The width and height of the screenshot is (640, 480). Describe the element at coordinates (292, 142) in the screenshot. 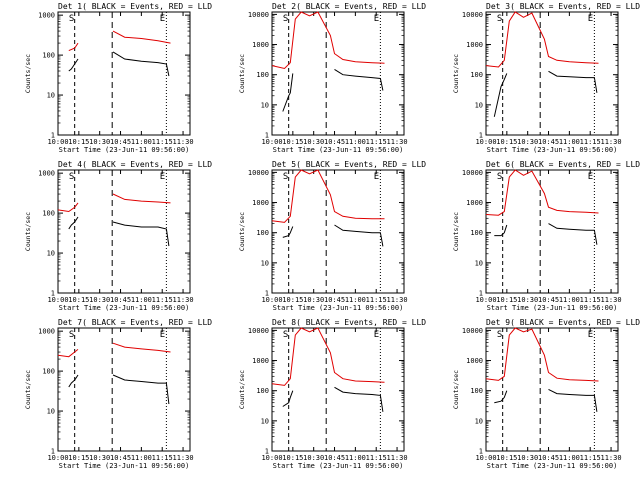

I see `x-tick-label: 10:15` at that location.